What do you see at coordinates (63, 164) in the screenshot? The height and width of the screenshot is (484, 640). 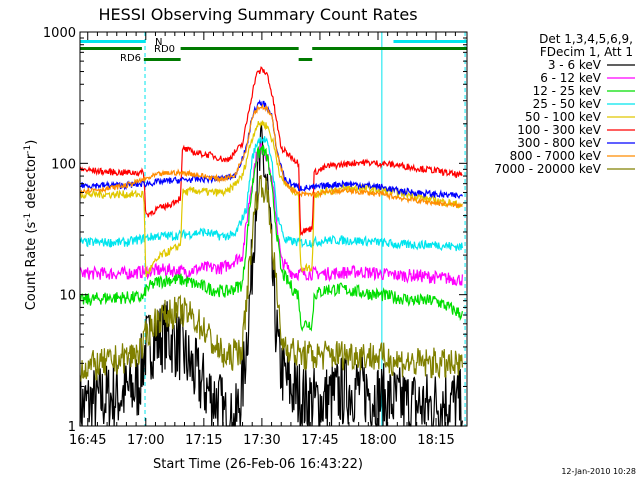 I see `y-tick-label-2: 100` at bounding box center [63, 164].